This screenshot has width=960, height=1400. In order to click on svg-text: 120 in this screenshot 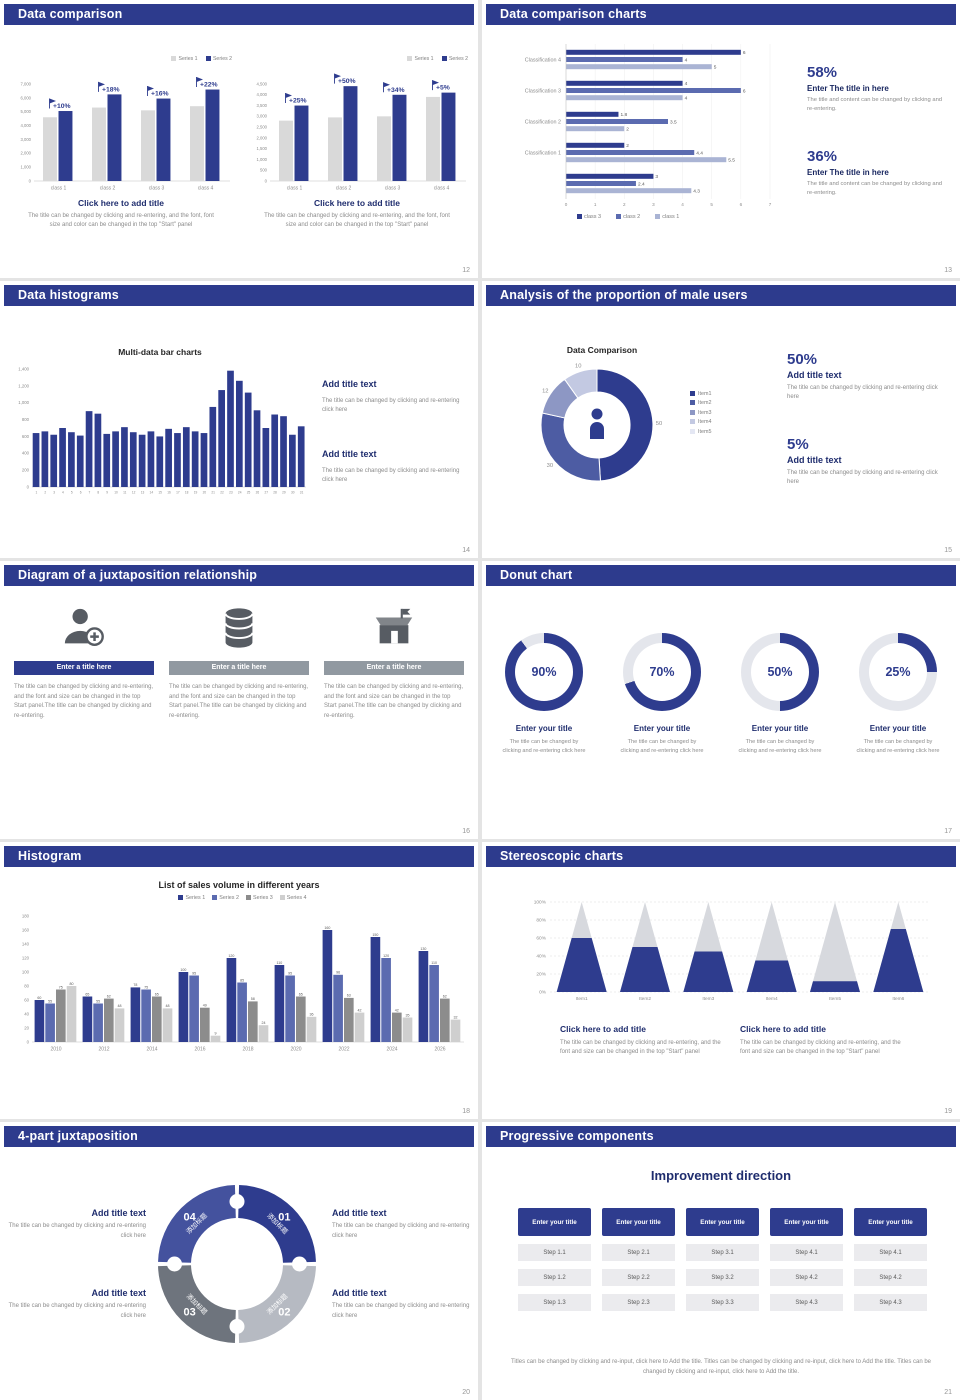, I will do `click(231, 956)`.